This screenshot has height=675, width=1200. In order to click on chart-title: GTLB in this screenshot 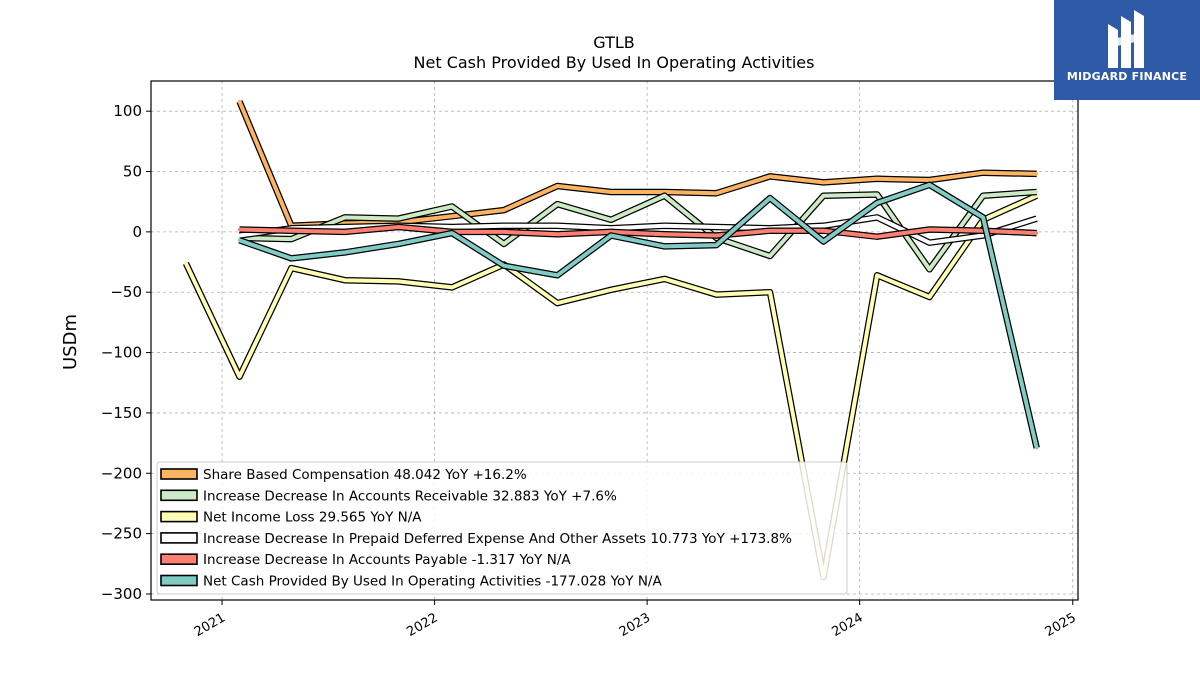, I will do `click(614, 42)`.